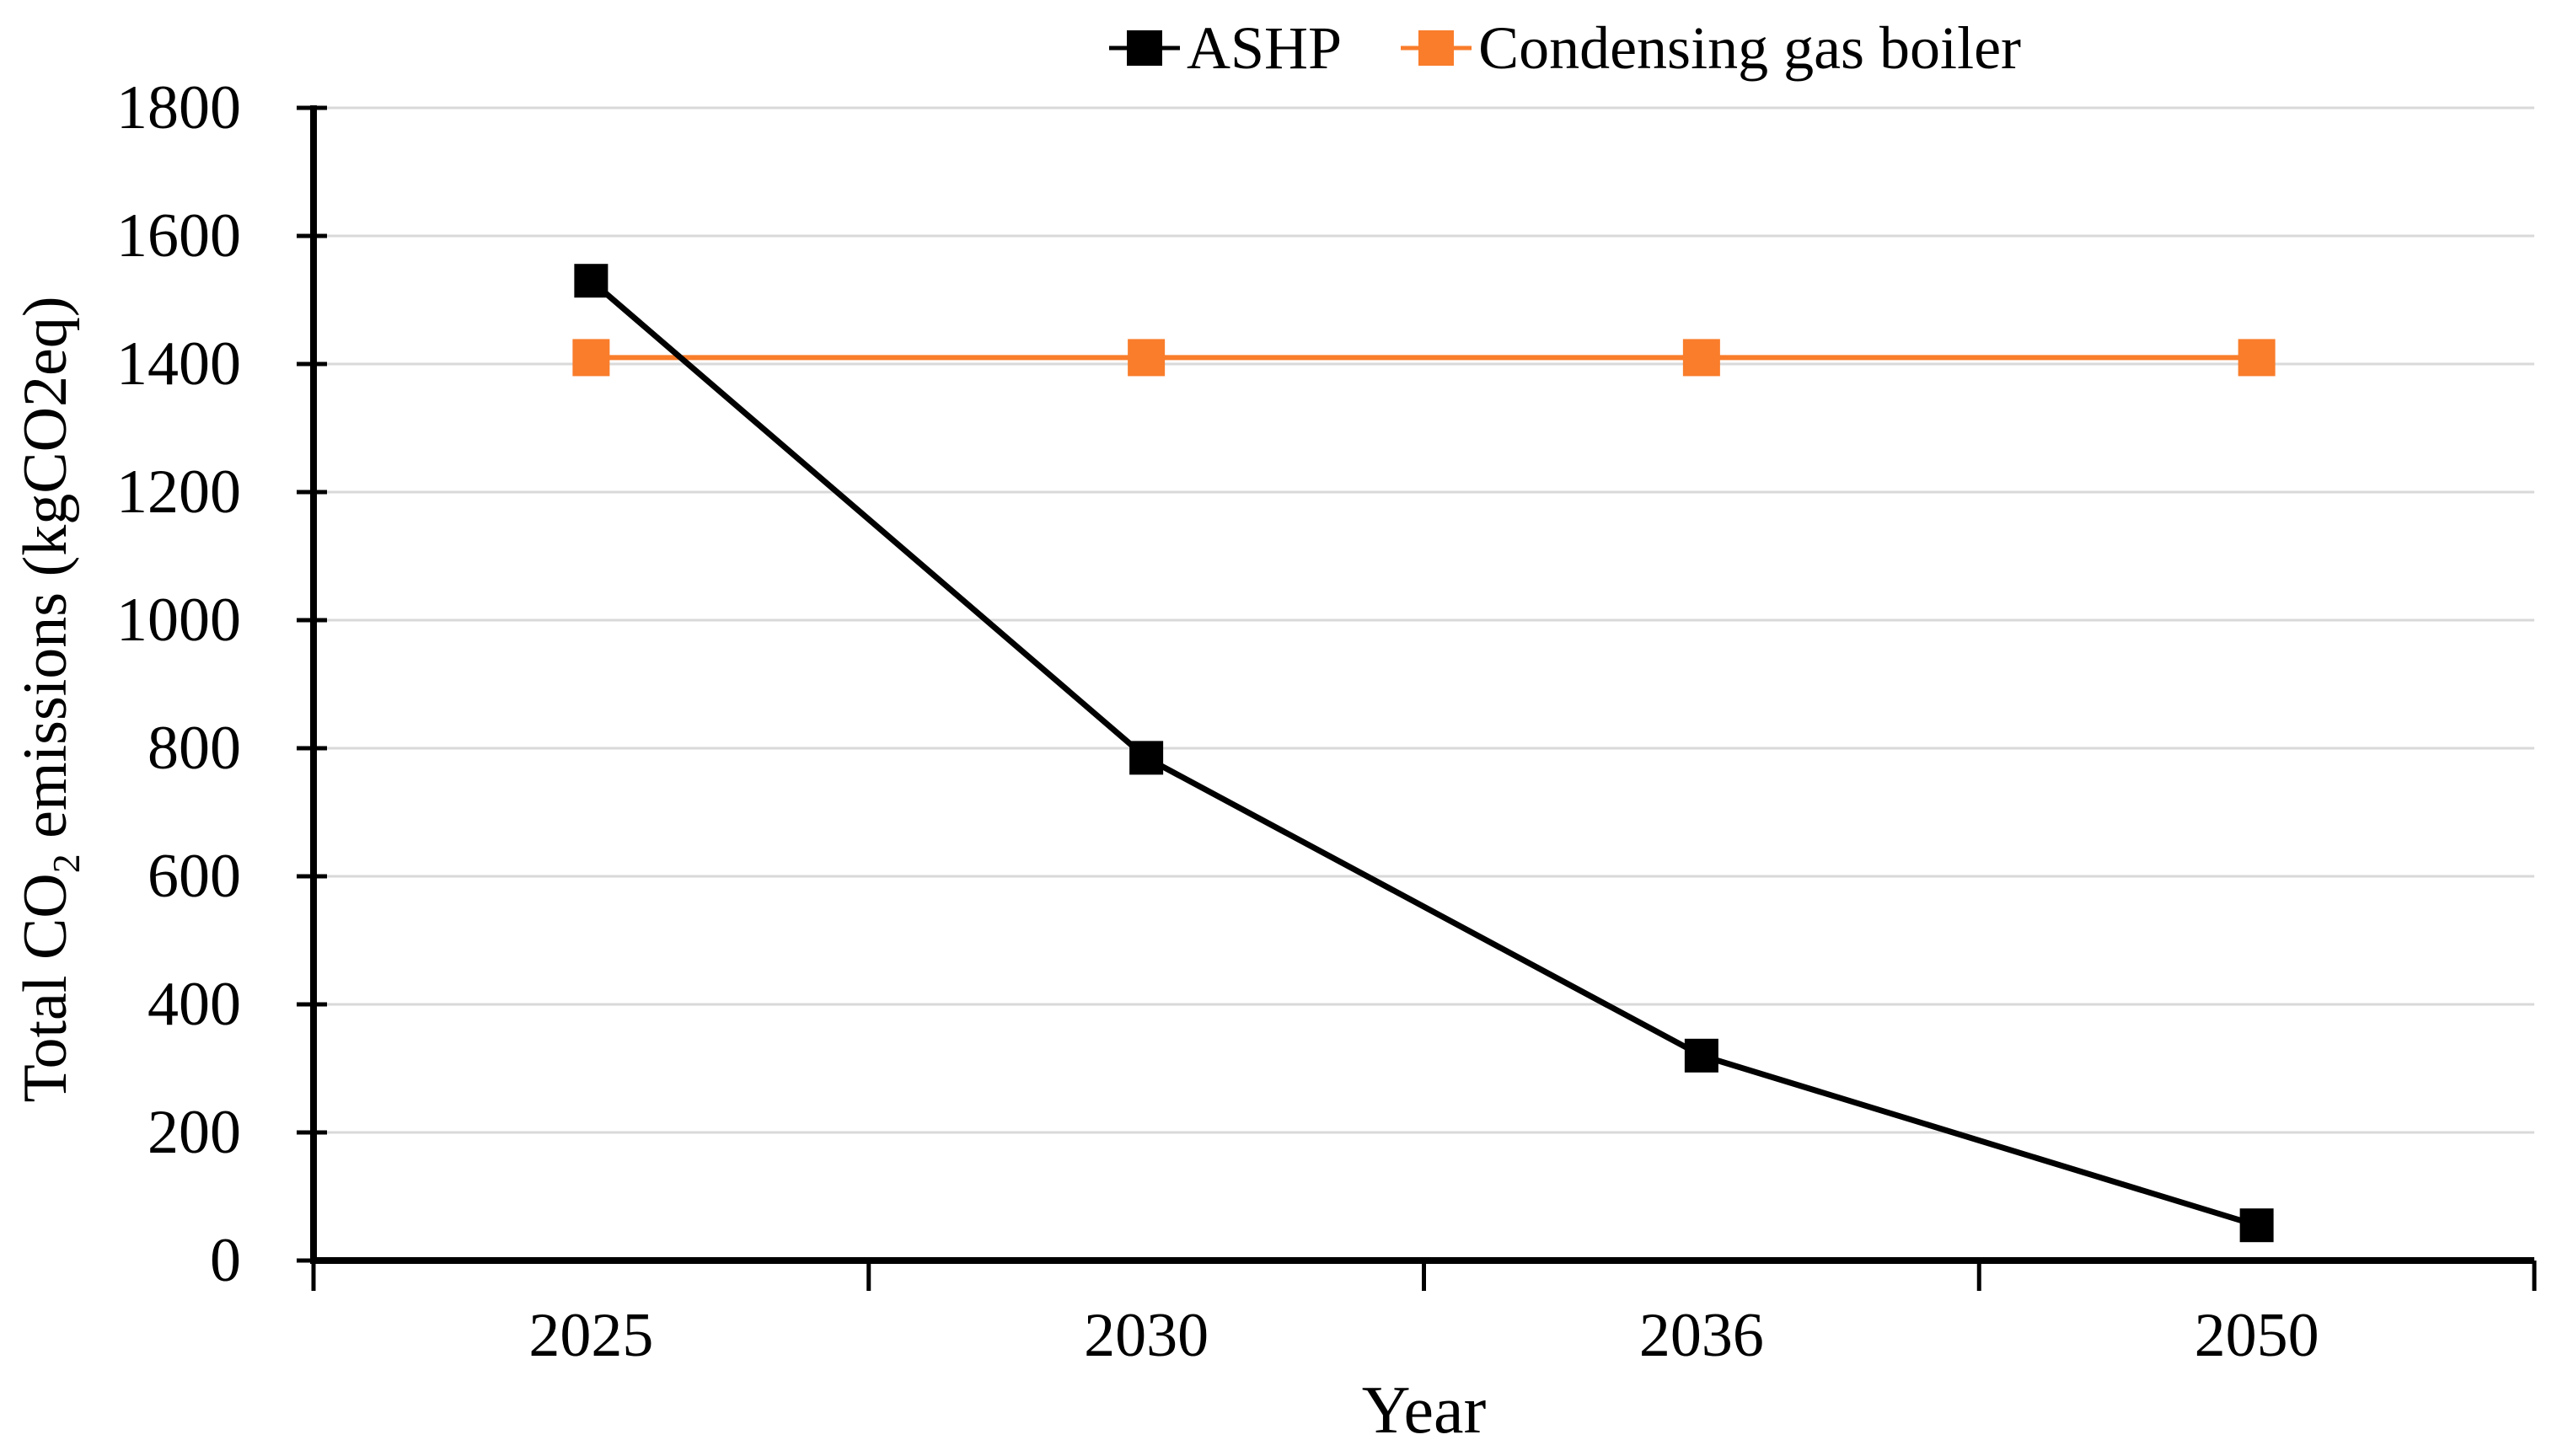 The height and width of the screenshot is (1456, 2552). What do you see at coordinates (178, 492) in the screenshot?
I see `y-tick-label-1200: 1200` at bounding box center [178, 492].